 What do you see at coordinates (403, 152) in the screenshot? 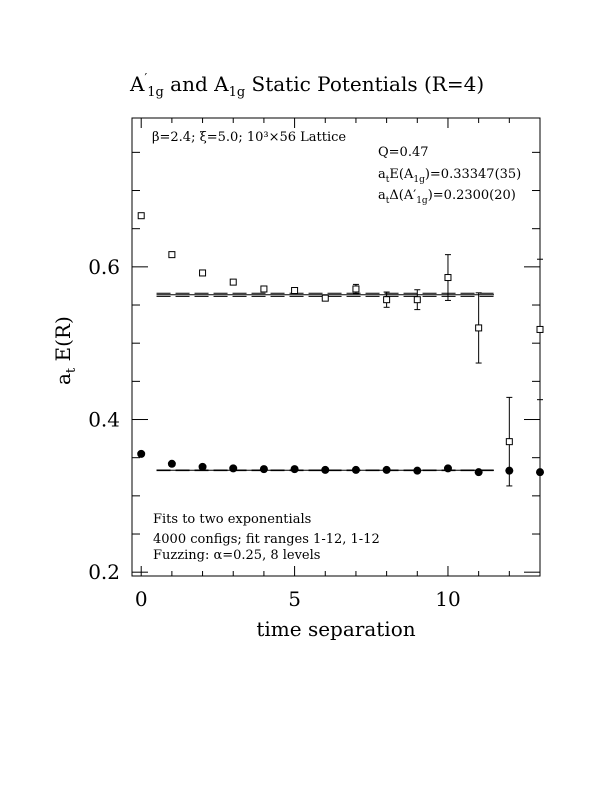
I see `q-annotation: Q=0.47` at bounding box center [403, 152].